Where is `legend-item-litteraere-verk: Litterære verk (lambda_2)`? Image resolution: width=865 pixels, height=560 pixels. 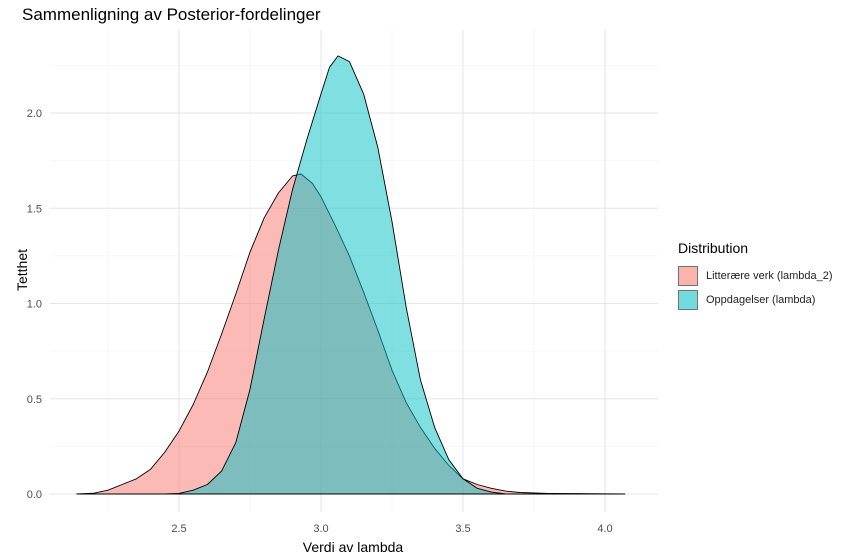 legend-item-litteraere-verk: Litterære verk (lambda_2) is located at coordinates (755, 276).